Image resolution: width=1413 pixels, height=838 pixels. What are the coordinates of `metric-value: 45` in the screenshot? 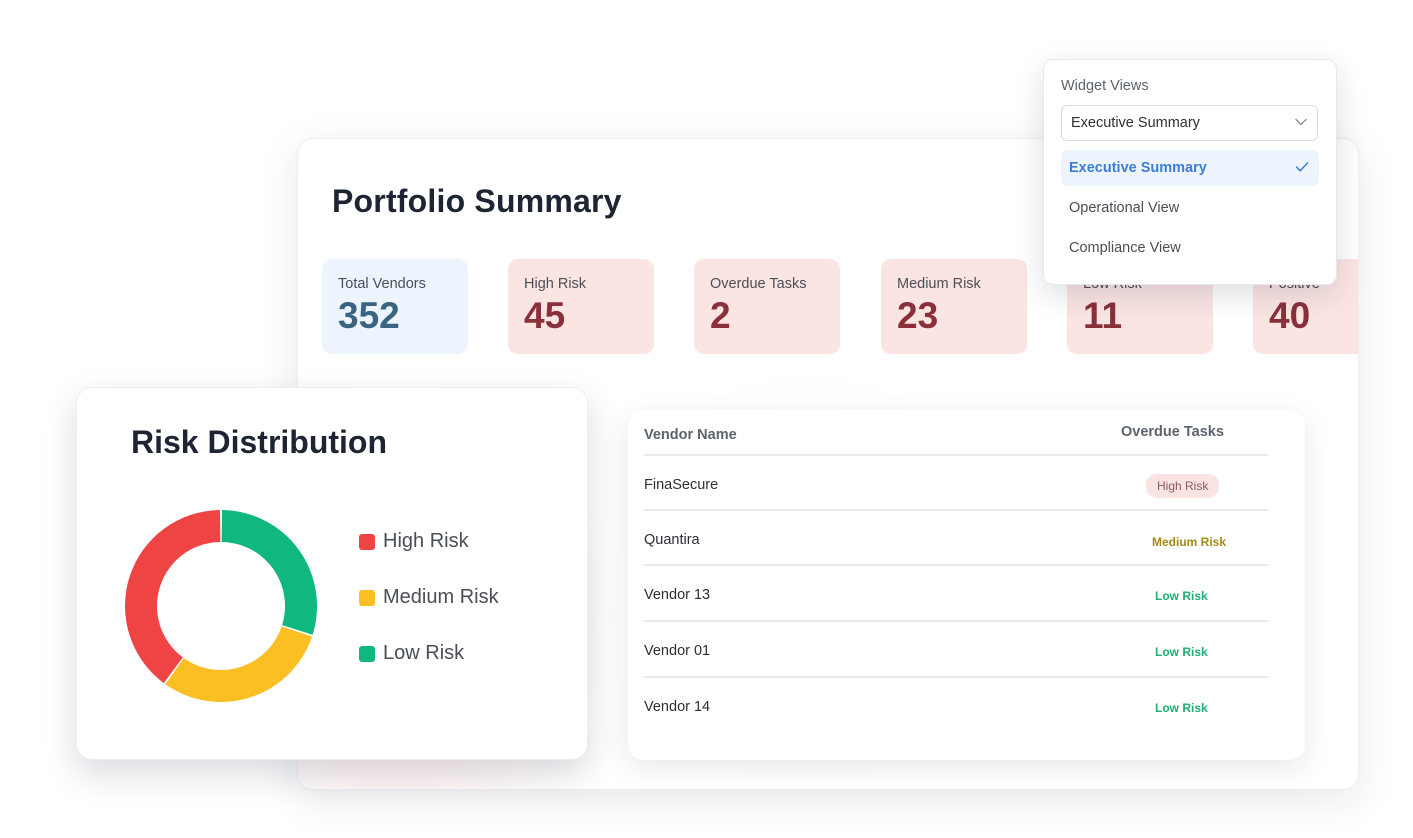 It's located at (545, 315).